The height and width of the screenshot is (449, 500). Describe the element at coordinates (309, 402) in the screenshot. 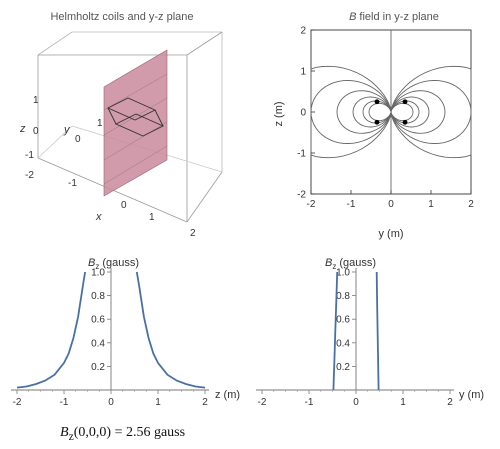

I see `bz-y-xtick-label-1: -1` at that location.